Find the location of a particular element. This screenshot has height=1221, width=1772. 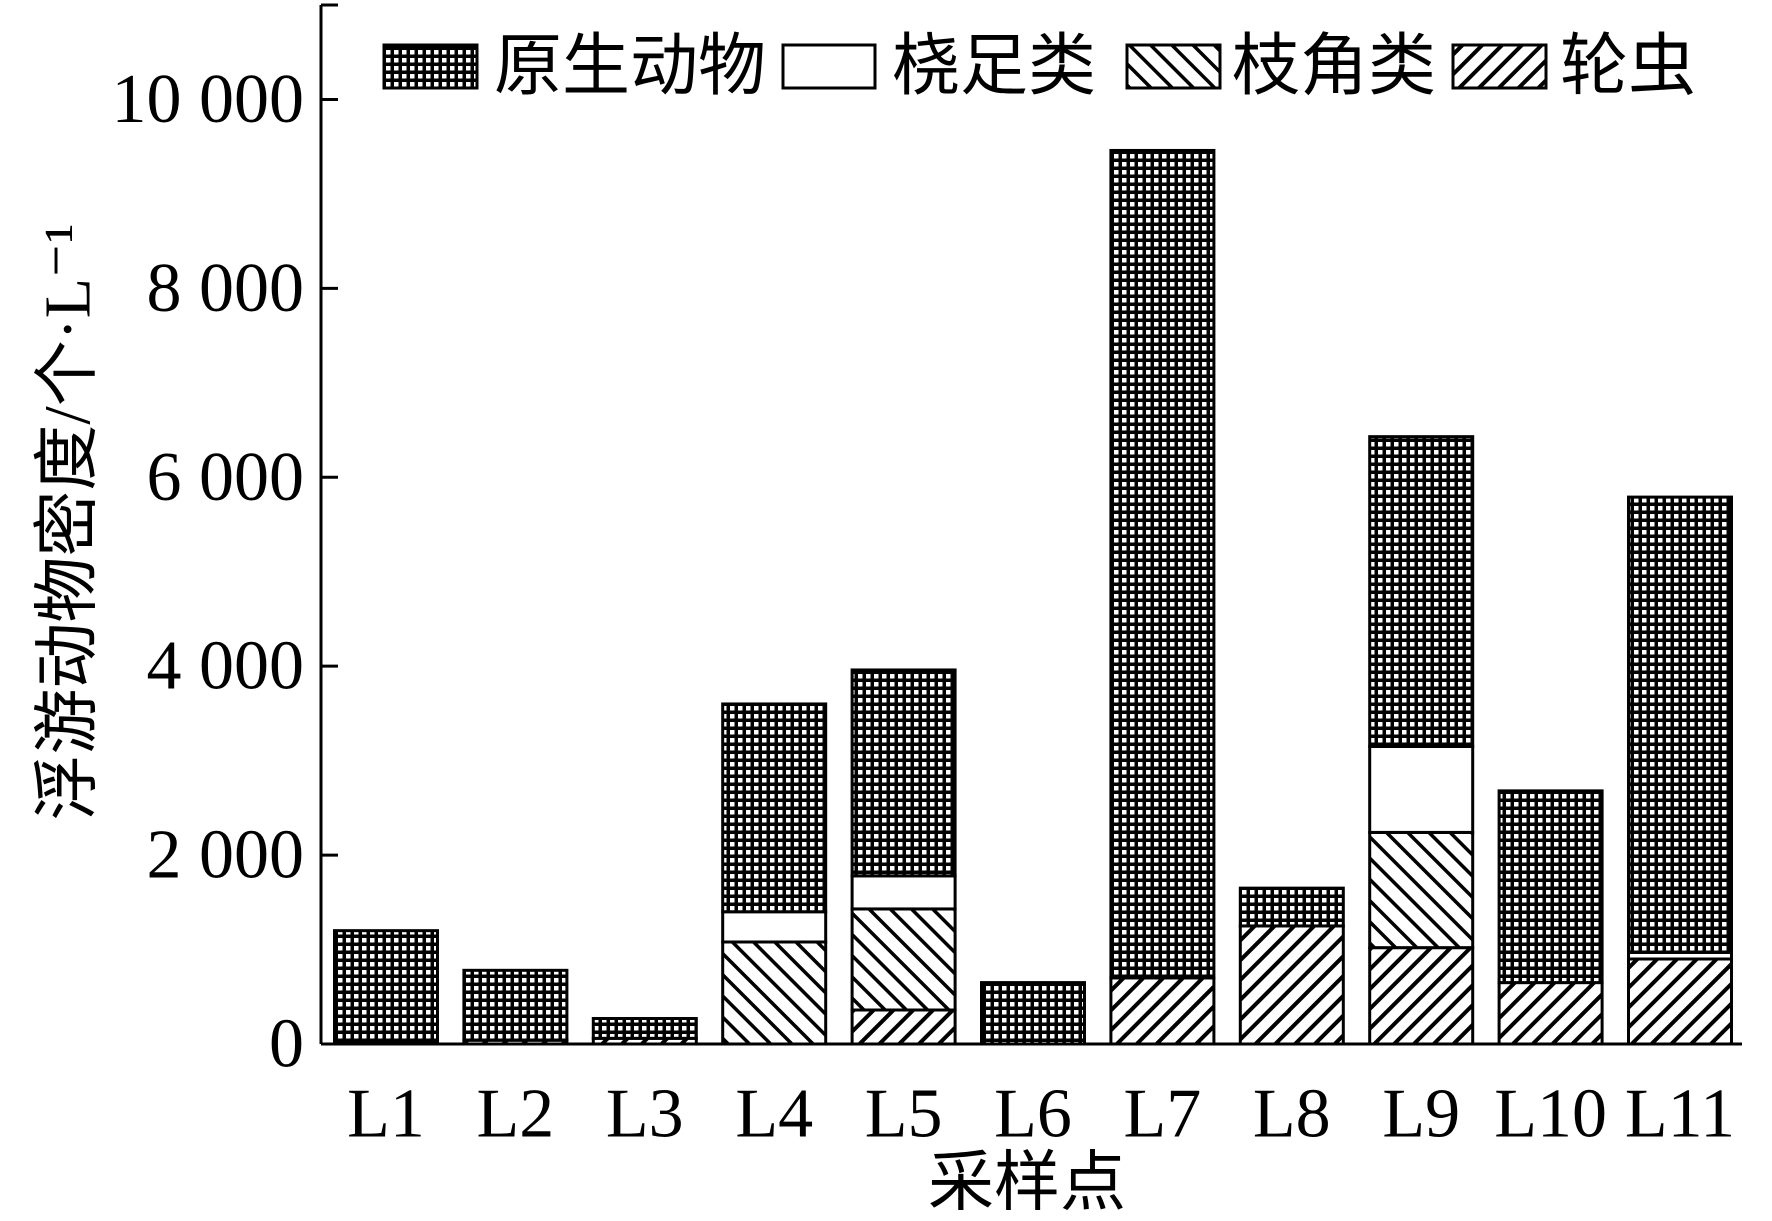

legend-swatch-cladocera is located at coordinates (1173, 66).